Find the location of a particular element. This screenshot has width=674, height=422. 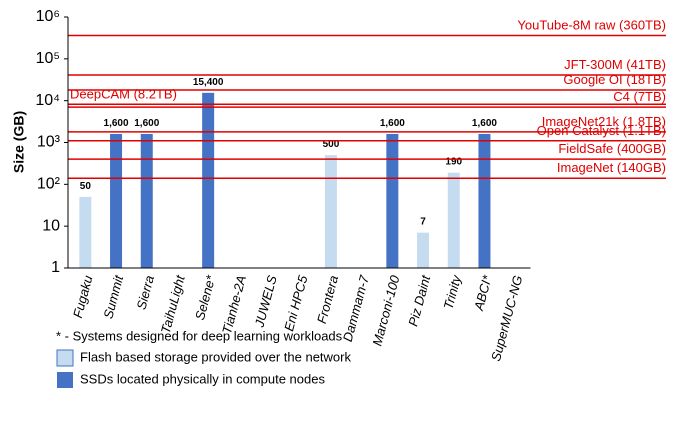

y-tick-label: 10⁵ is located at coordinates (48, 58).